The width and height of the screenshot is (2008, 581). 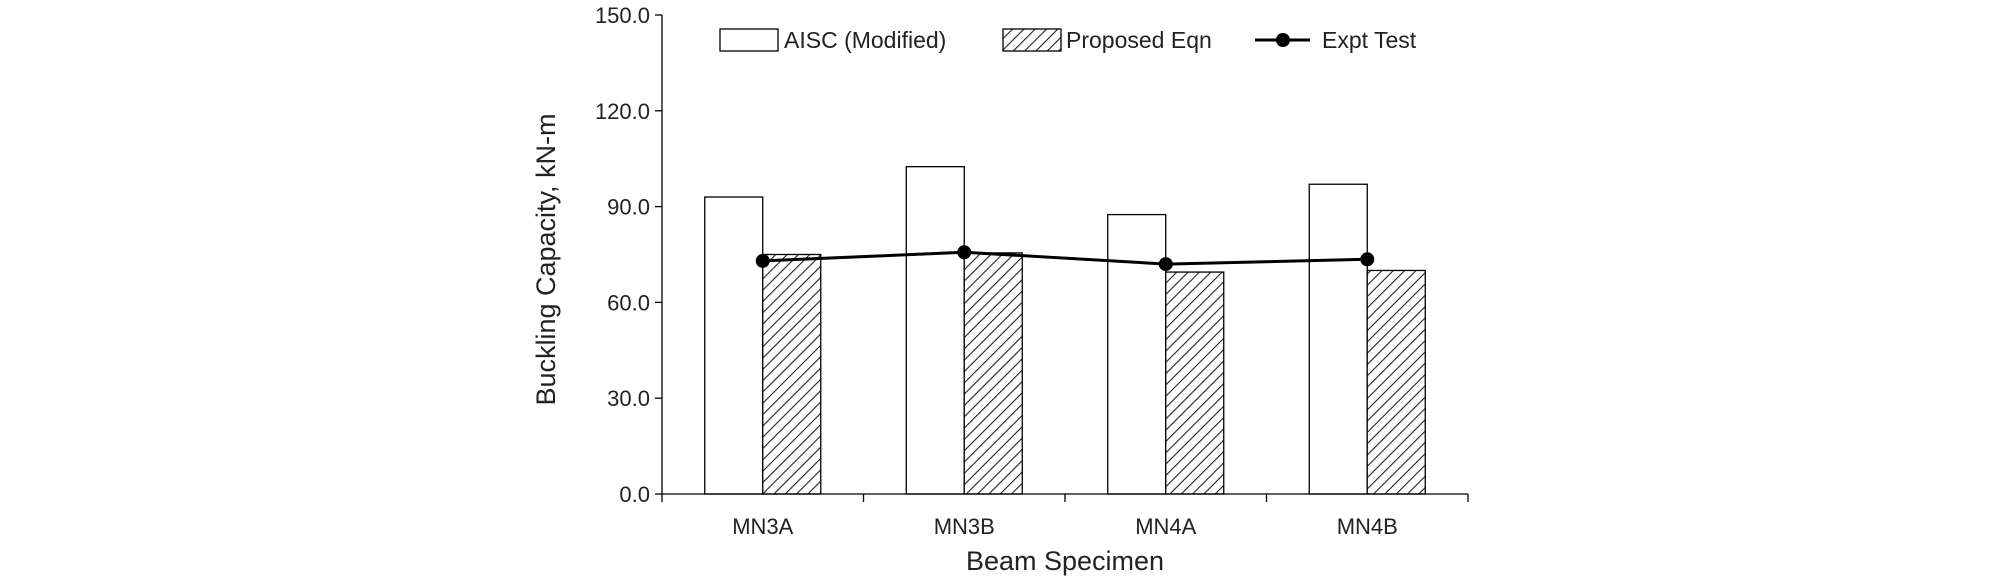 I want to click on expt-test-point-mn4b, so click(x=1367, y=259).